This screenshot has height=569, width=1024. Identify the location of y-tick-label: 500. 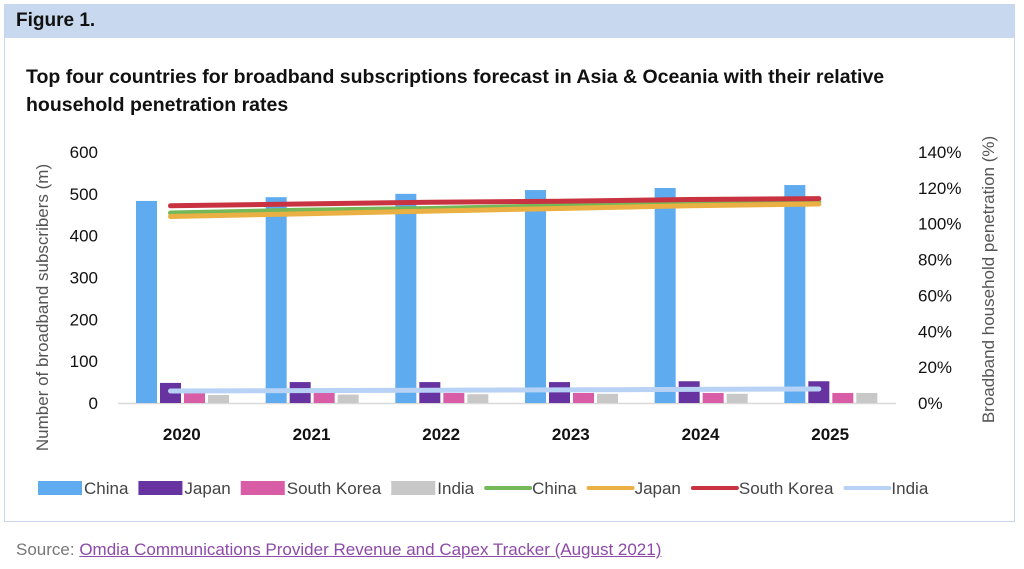
(84, 194).